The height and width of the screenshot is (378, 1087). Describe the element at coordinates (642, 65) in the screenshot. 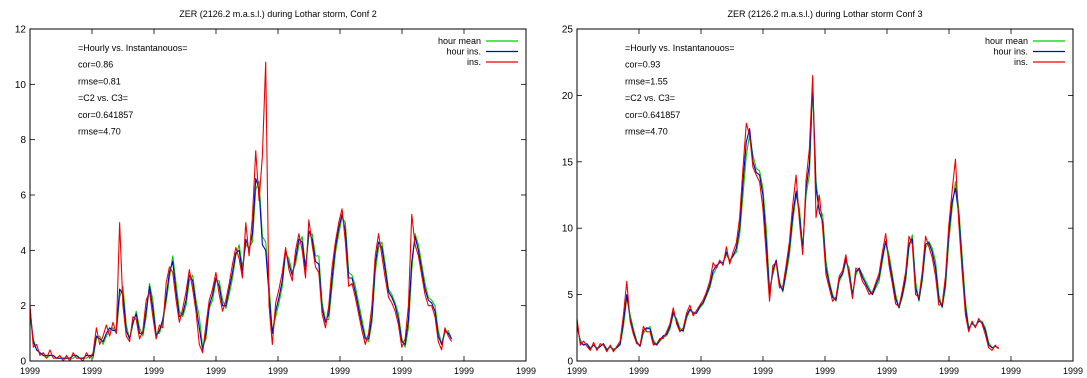

I see `annotation-text: cor=0.93` at that location.